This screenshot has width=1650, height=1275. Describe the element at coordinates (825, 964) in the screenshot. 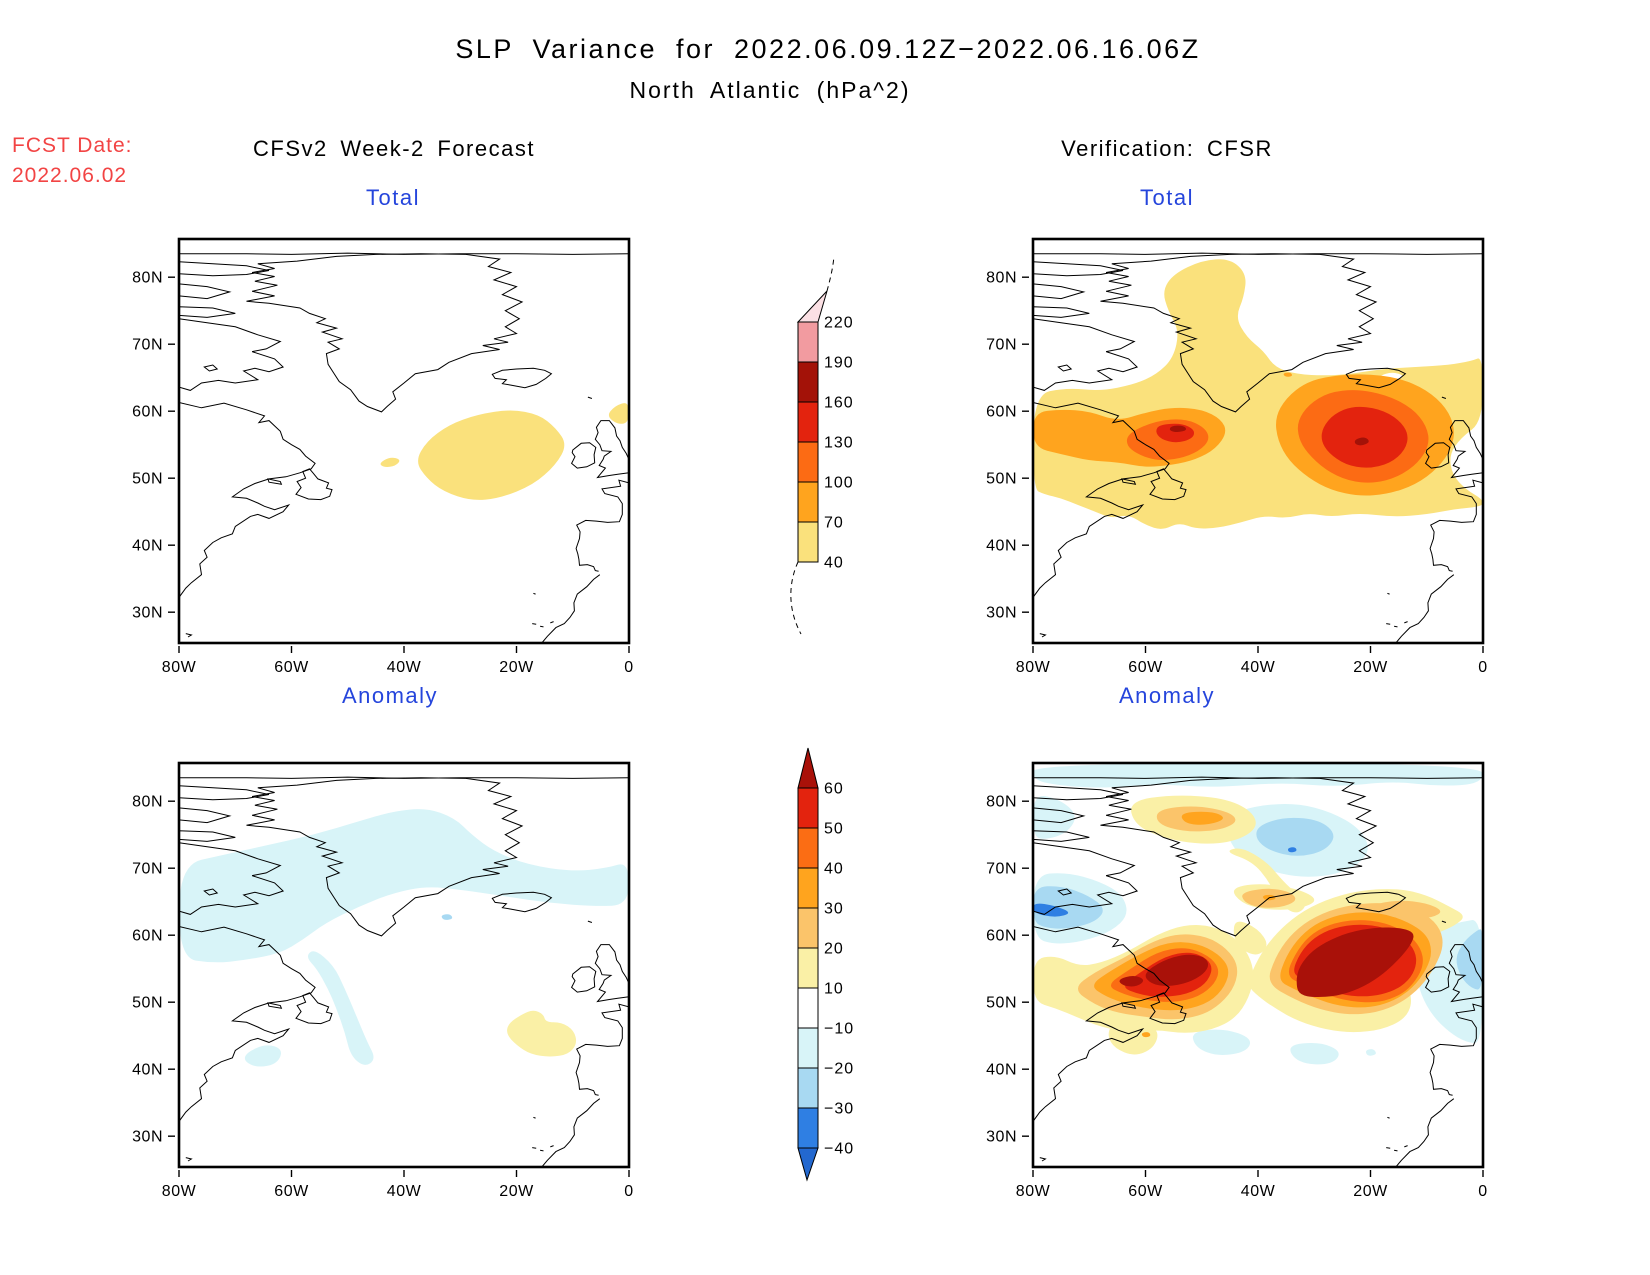

I see `colorbar-anomaly: 60 50 40 30 20 10 −10 −20 −30 −40` at that location.